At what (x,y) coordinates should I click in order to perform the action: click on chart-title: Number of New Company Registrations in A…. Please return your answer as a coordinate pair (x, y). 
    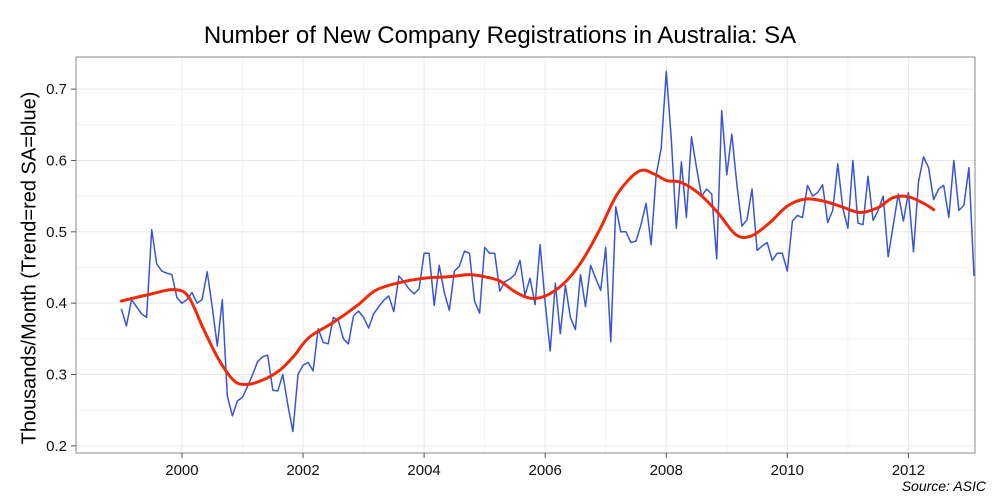
    Looking at the image, I should click on (500, 35).